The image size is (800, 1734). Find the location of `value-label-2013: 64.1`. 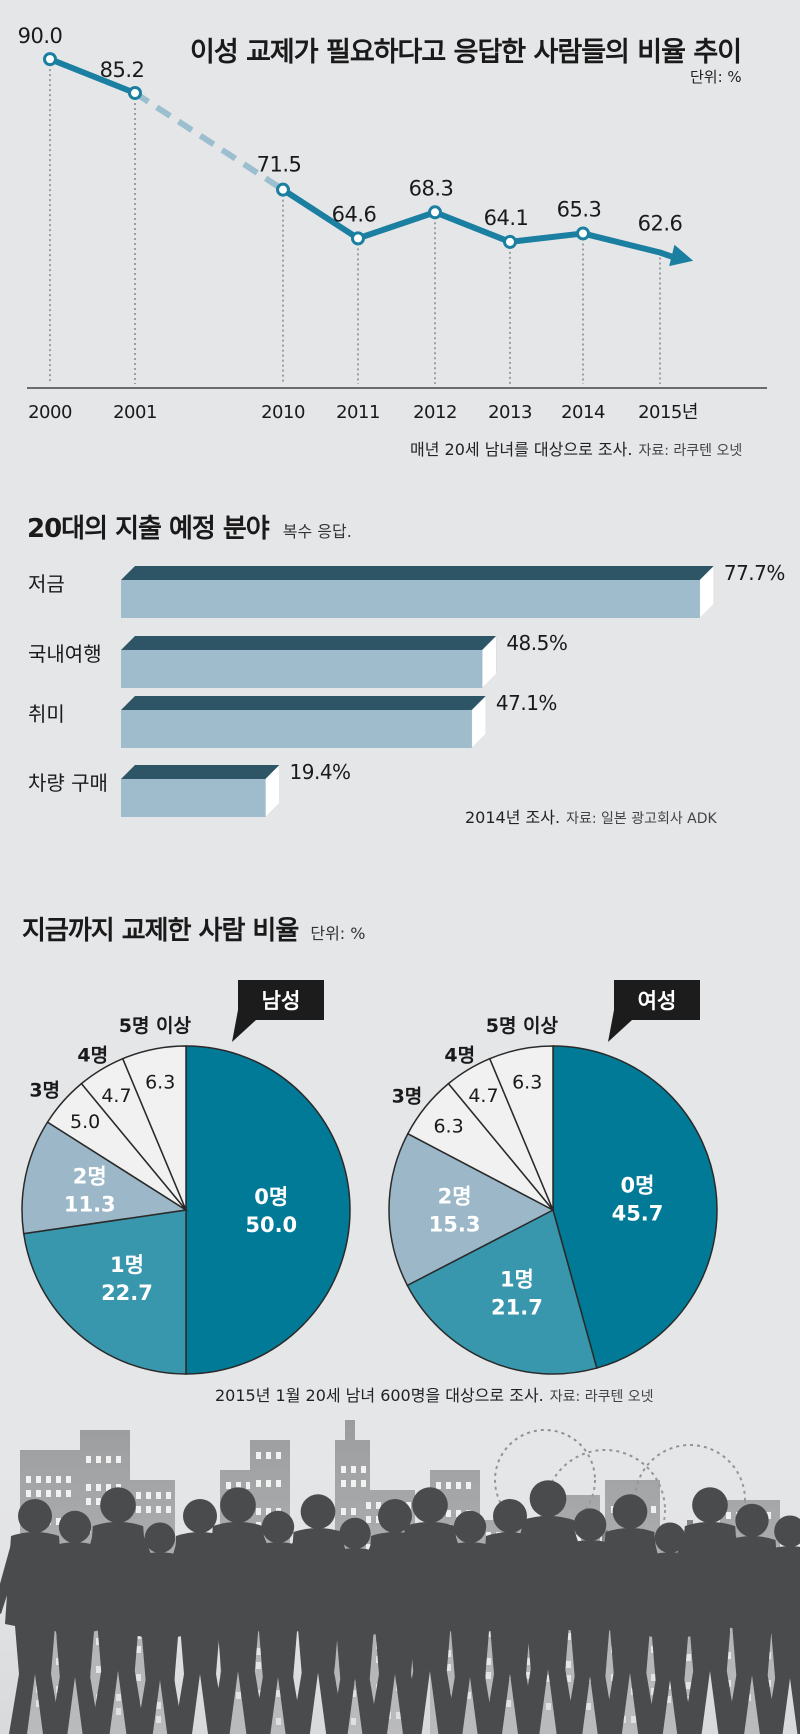

value-label-2013: 64.1 is located at coordinates (506, 218).